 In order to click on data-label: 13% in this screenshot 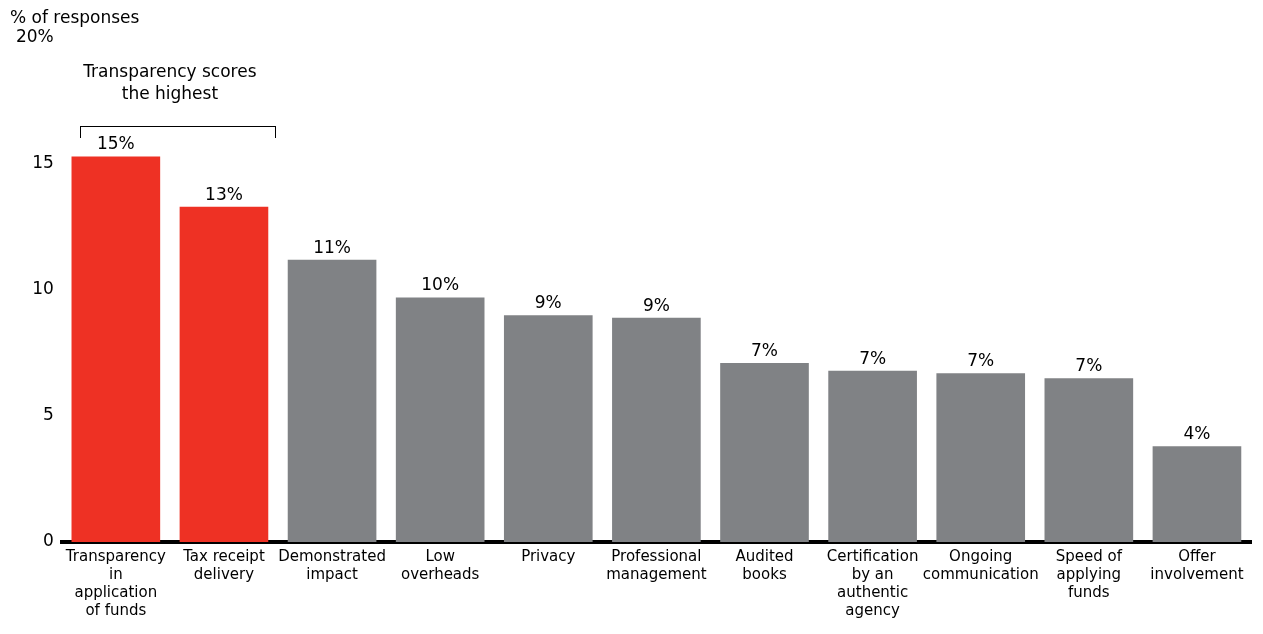, I will do `click(224, 193)`.